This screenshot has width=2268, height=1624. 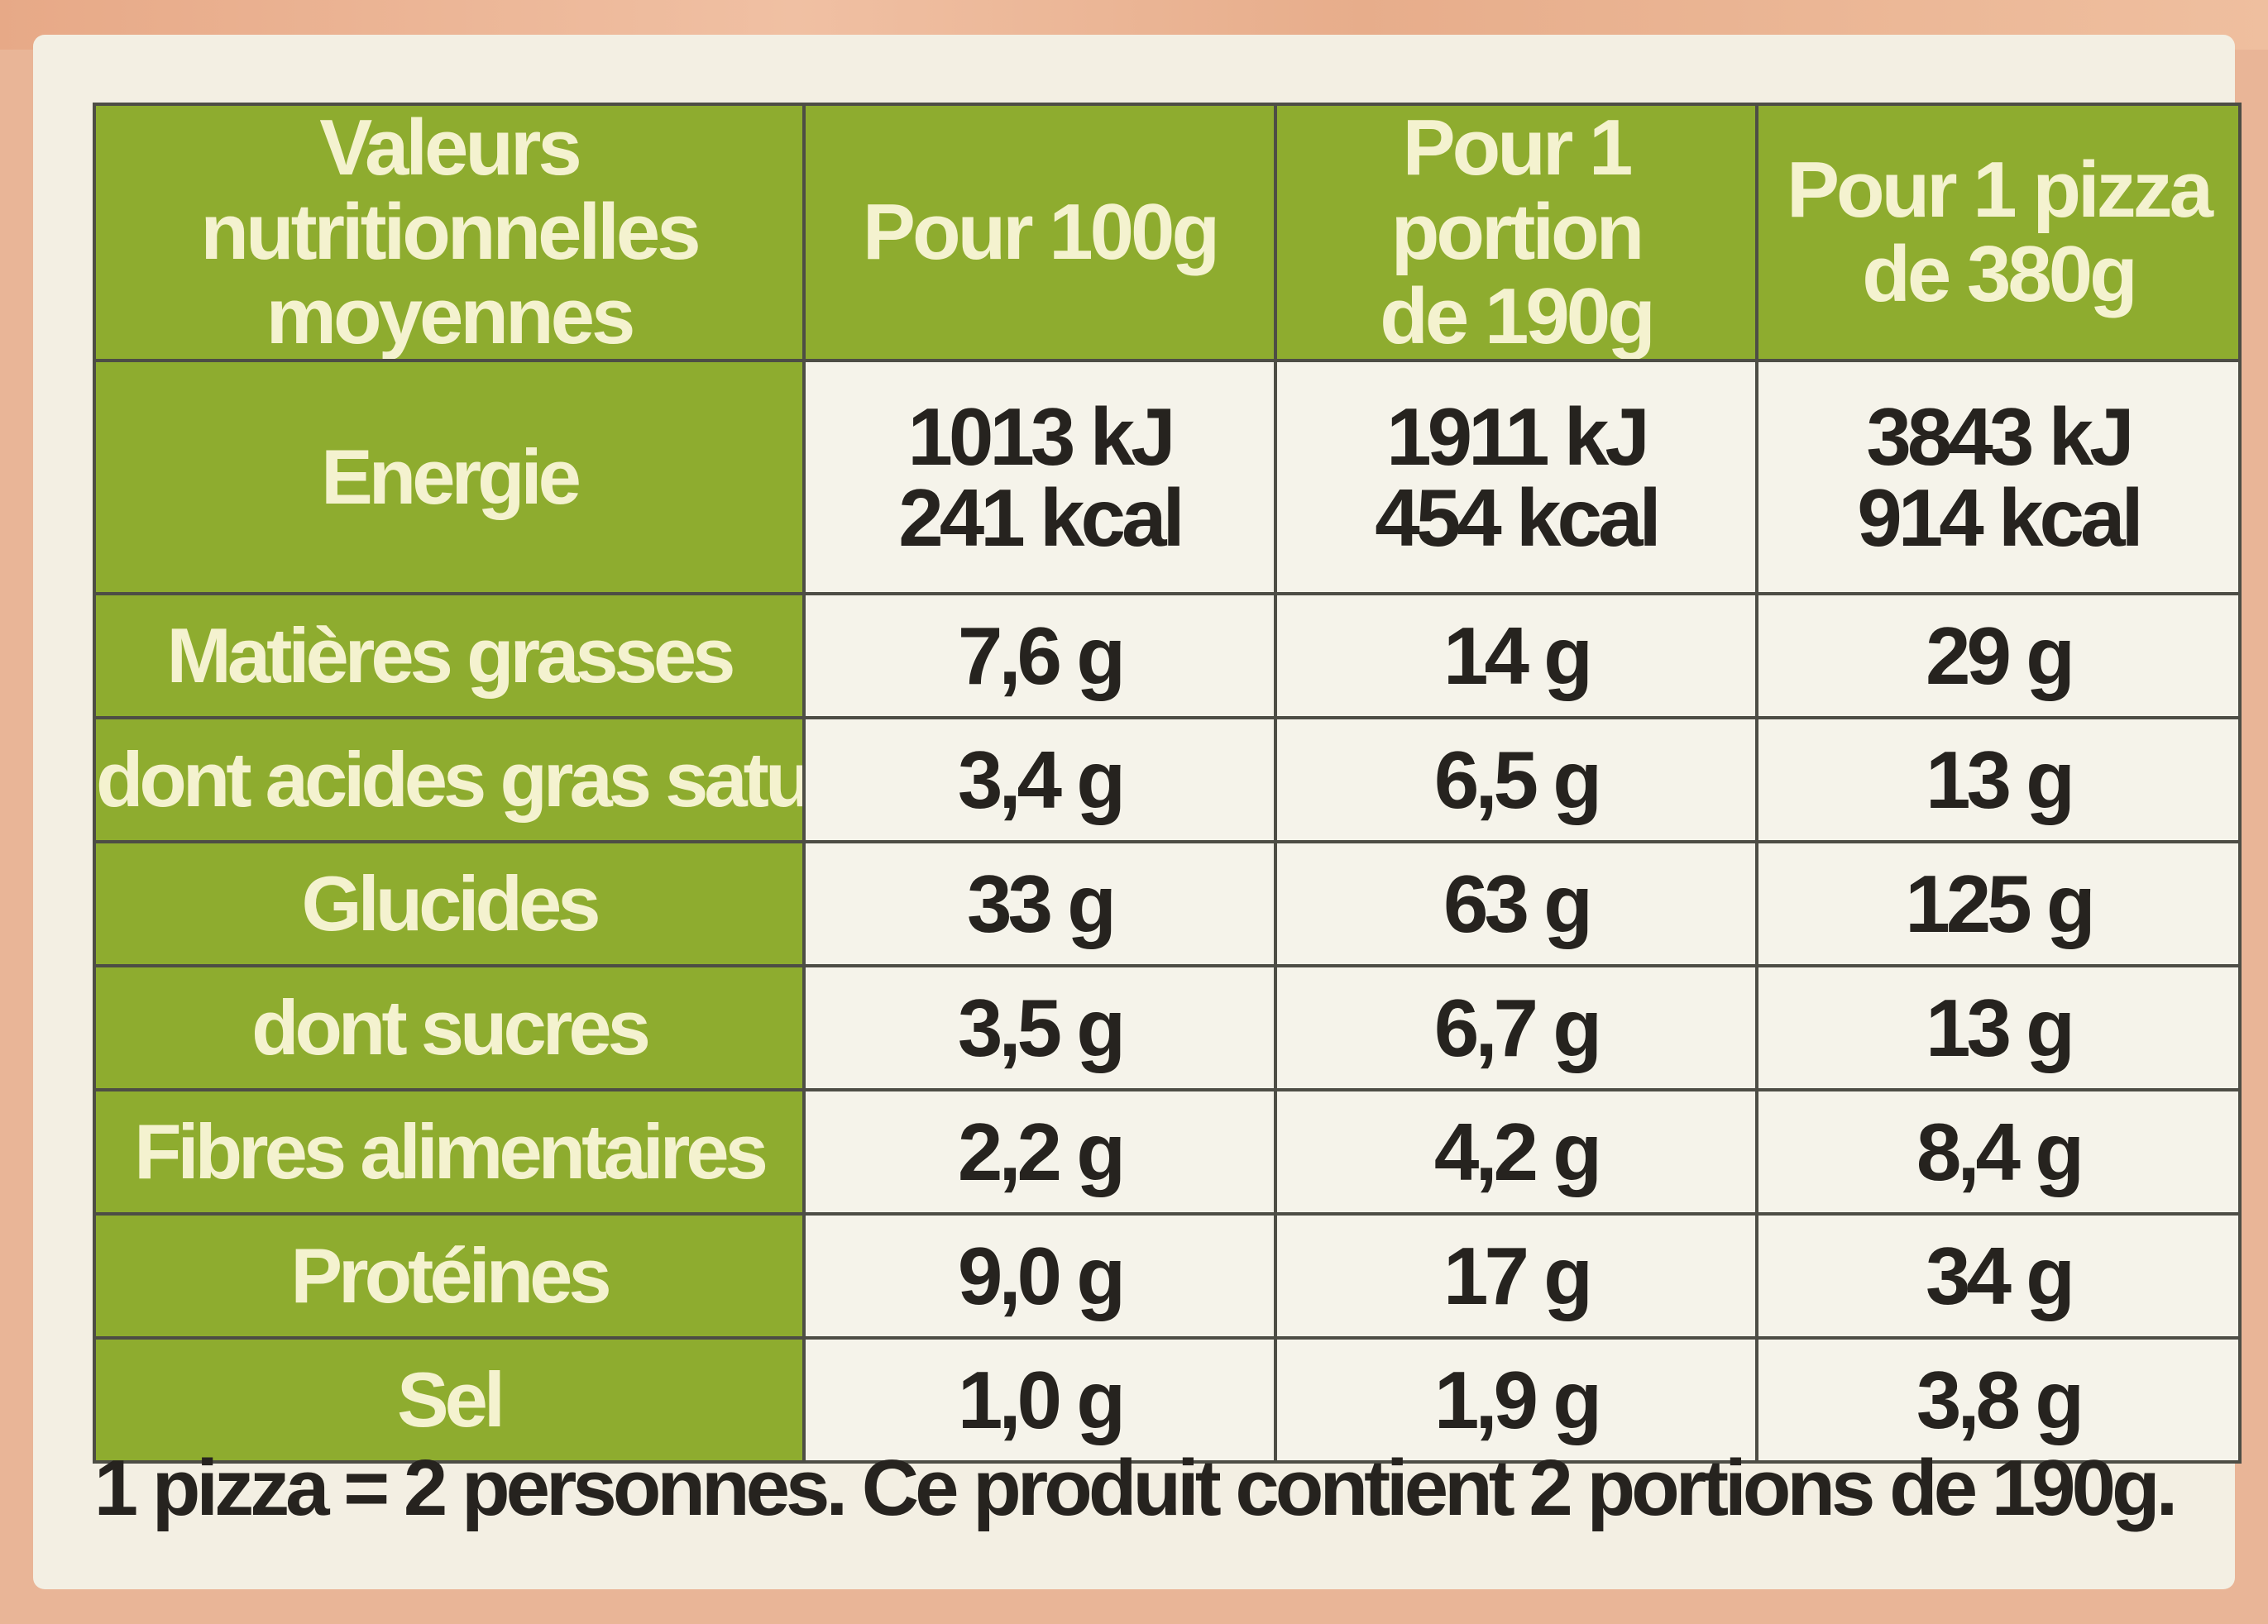 What do you see at coordinates (449, 477) in the screenshot?
I see `row-label-energy: Energie` at bounding box center [449, 477].